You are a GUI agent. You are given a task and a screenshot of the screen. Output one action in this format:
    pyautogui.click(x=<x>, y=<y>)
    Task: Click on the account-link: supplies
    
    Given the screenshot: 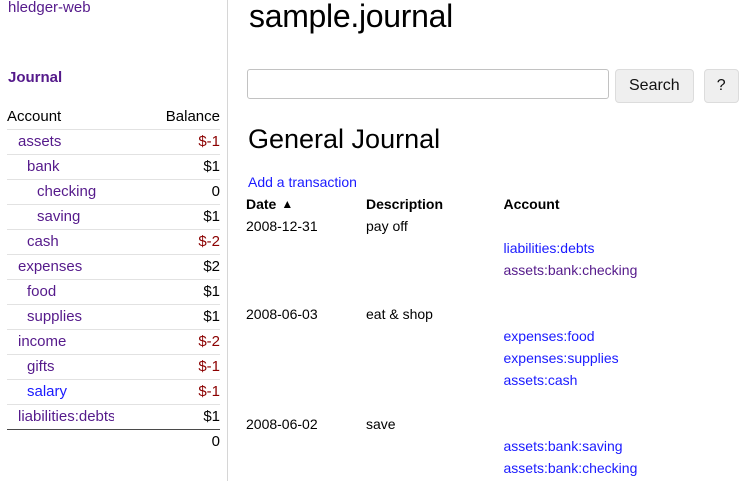 What is the action you would take?
    pyautogui.click(x=55, y=316)
    